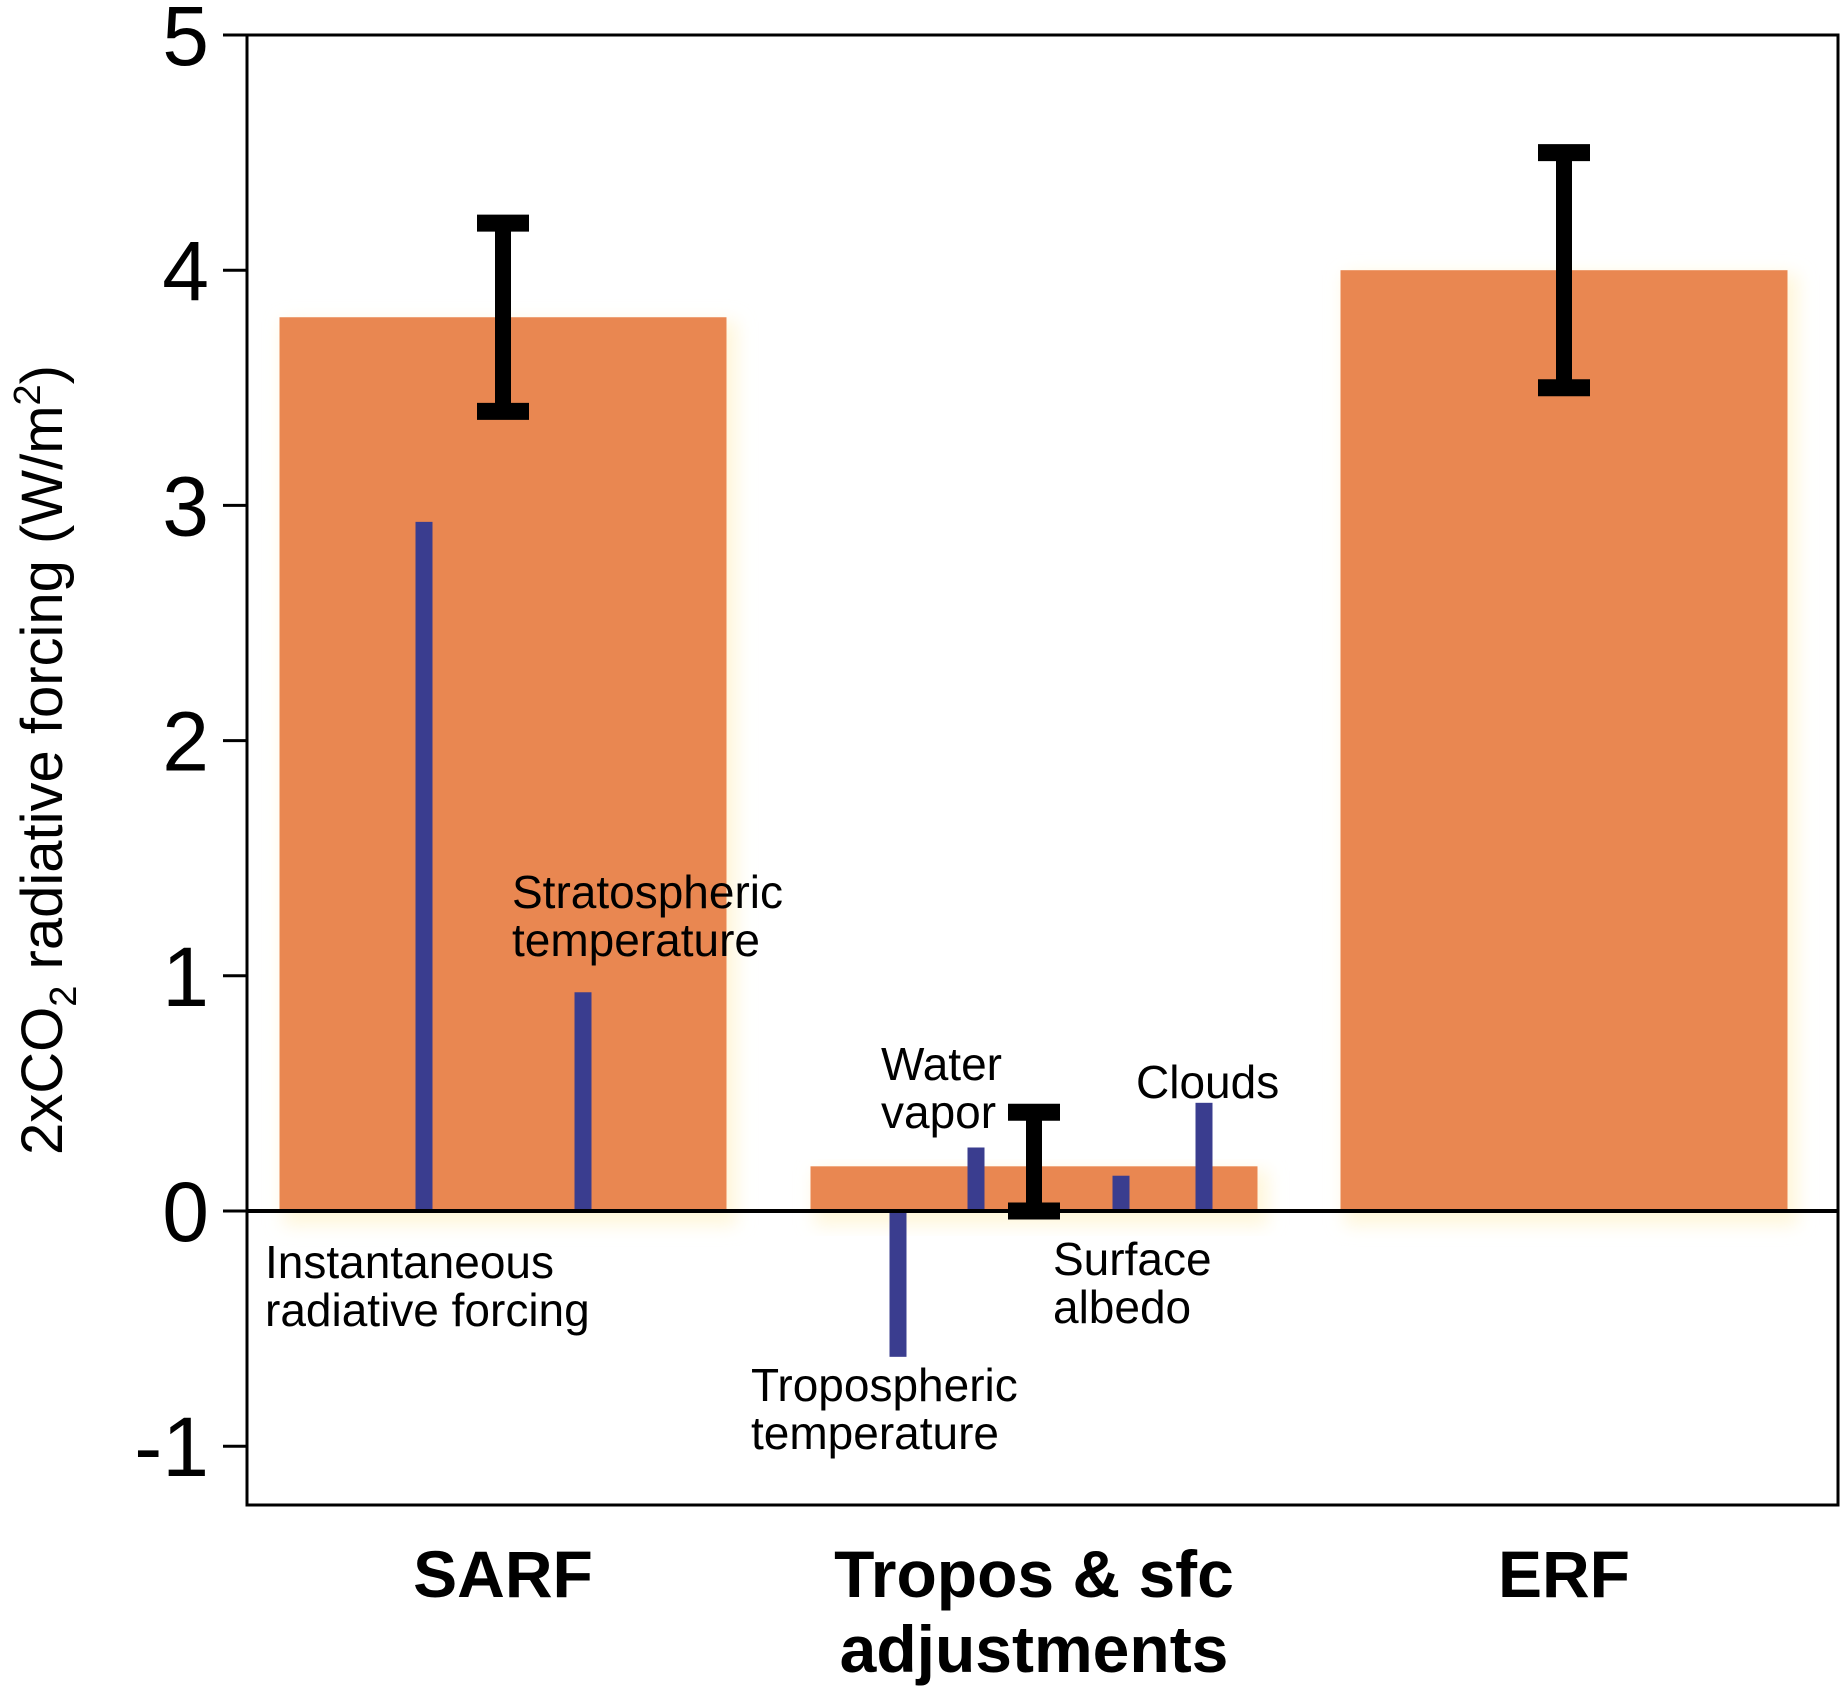  I want to click on y-tick-label: 5, so click(185, 41).